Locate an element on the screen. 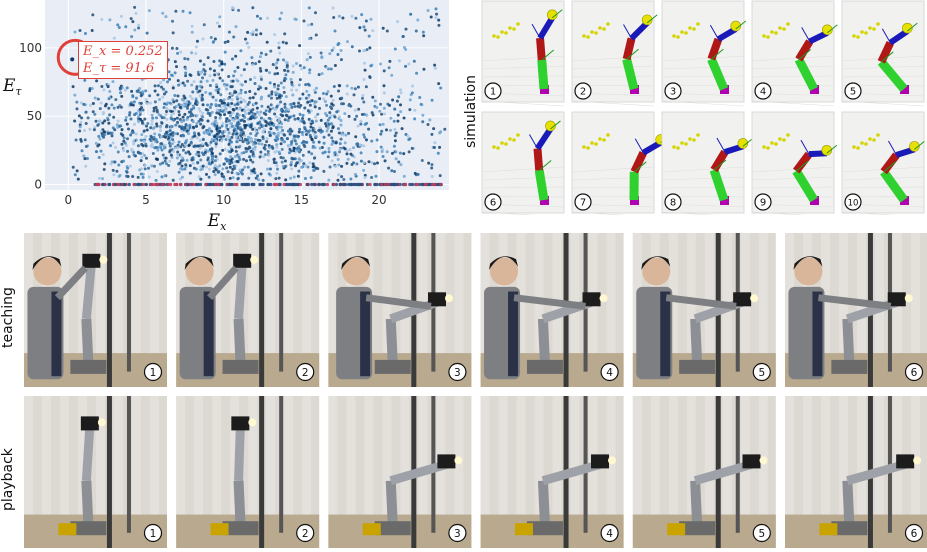 The width and height of the screenshot is (927, 552). photo-step-number: 2 is located at coordinates (305, 534).